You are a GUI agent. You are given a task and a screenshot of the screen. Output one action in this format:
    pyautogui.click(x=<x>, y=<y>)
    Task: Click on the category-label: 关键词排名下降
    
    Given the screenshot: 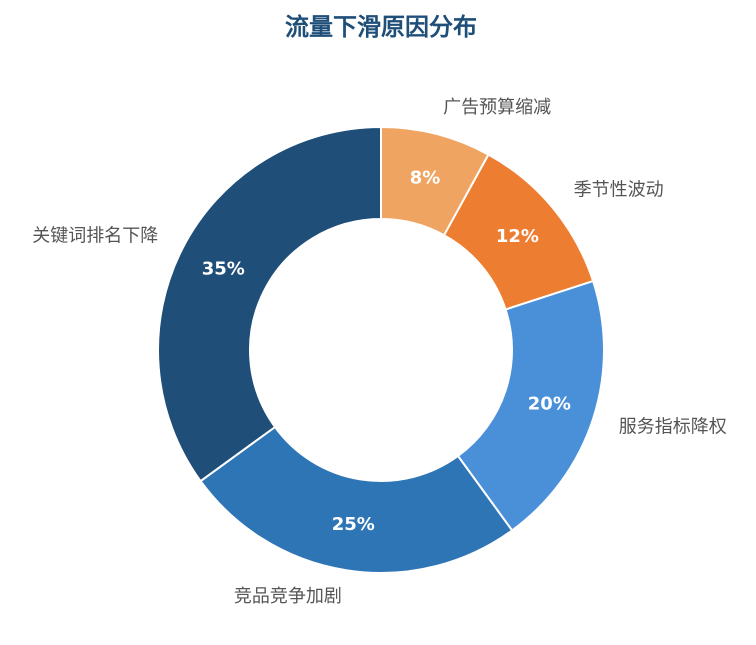 What is the action you would take?
    pyautogui.click(x=95, y=236)
    